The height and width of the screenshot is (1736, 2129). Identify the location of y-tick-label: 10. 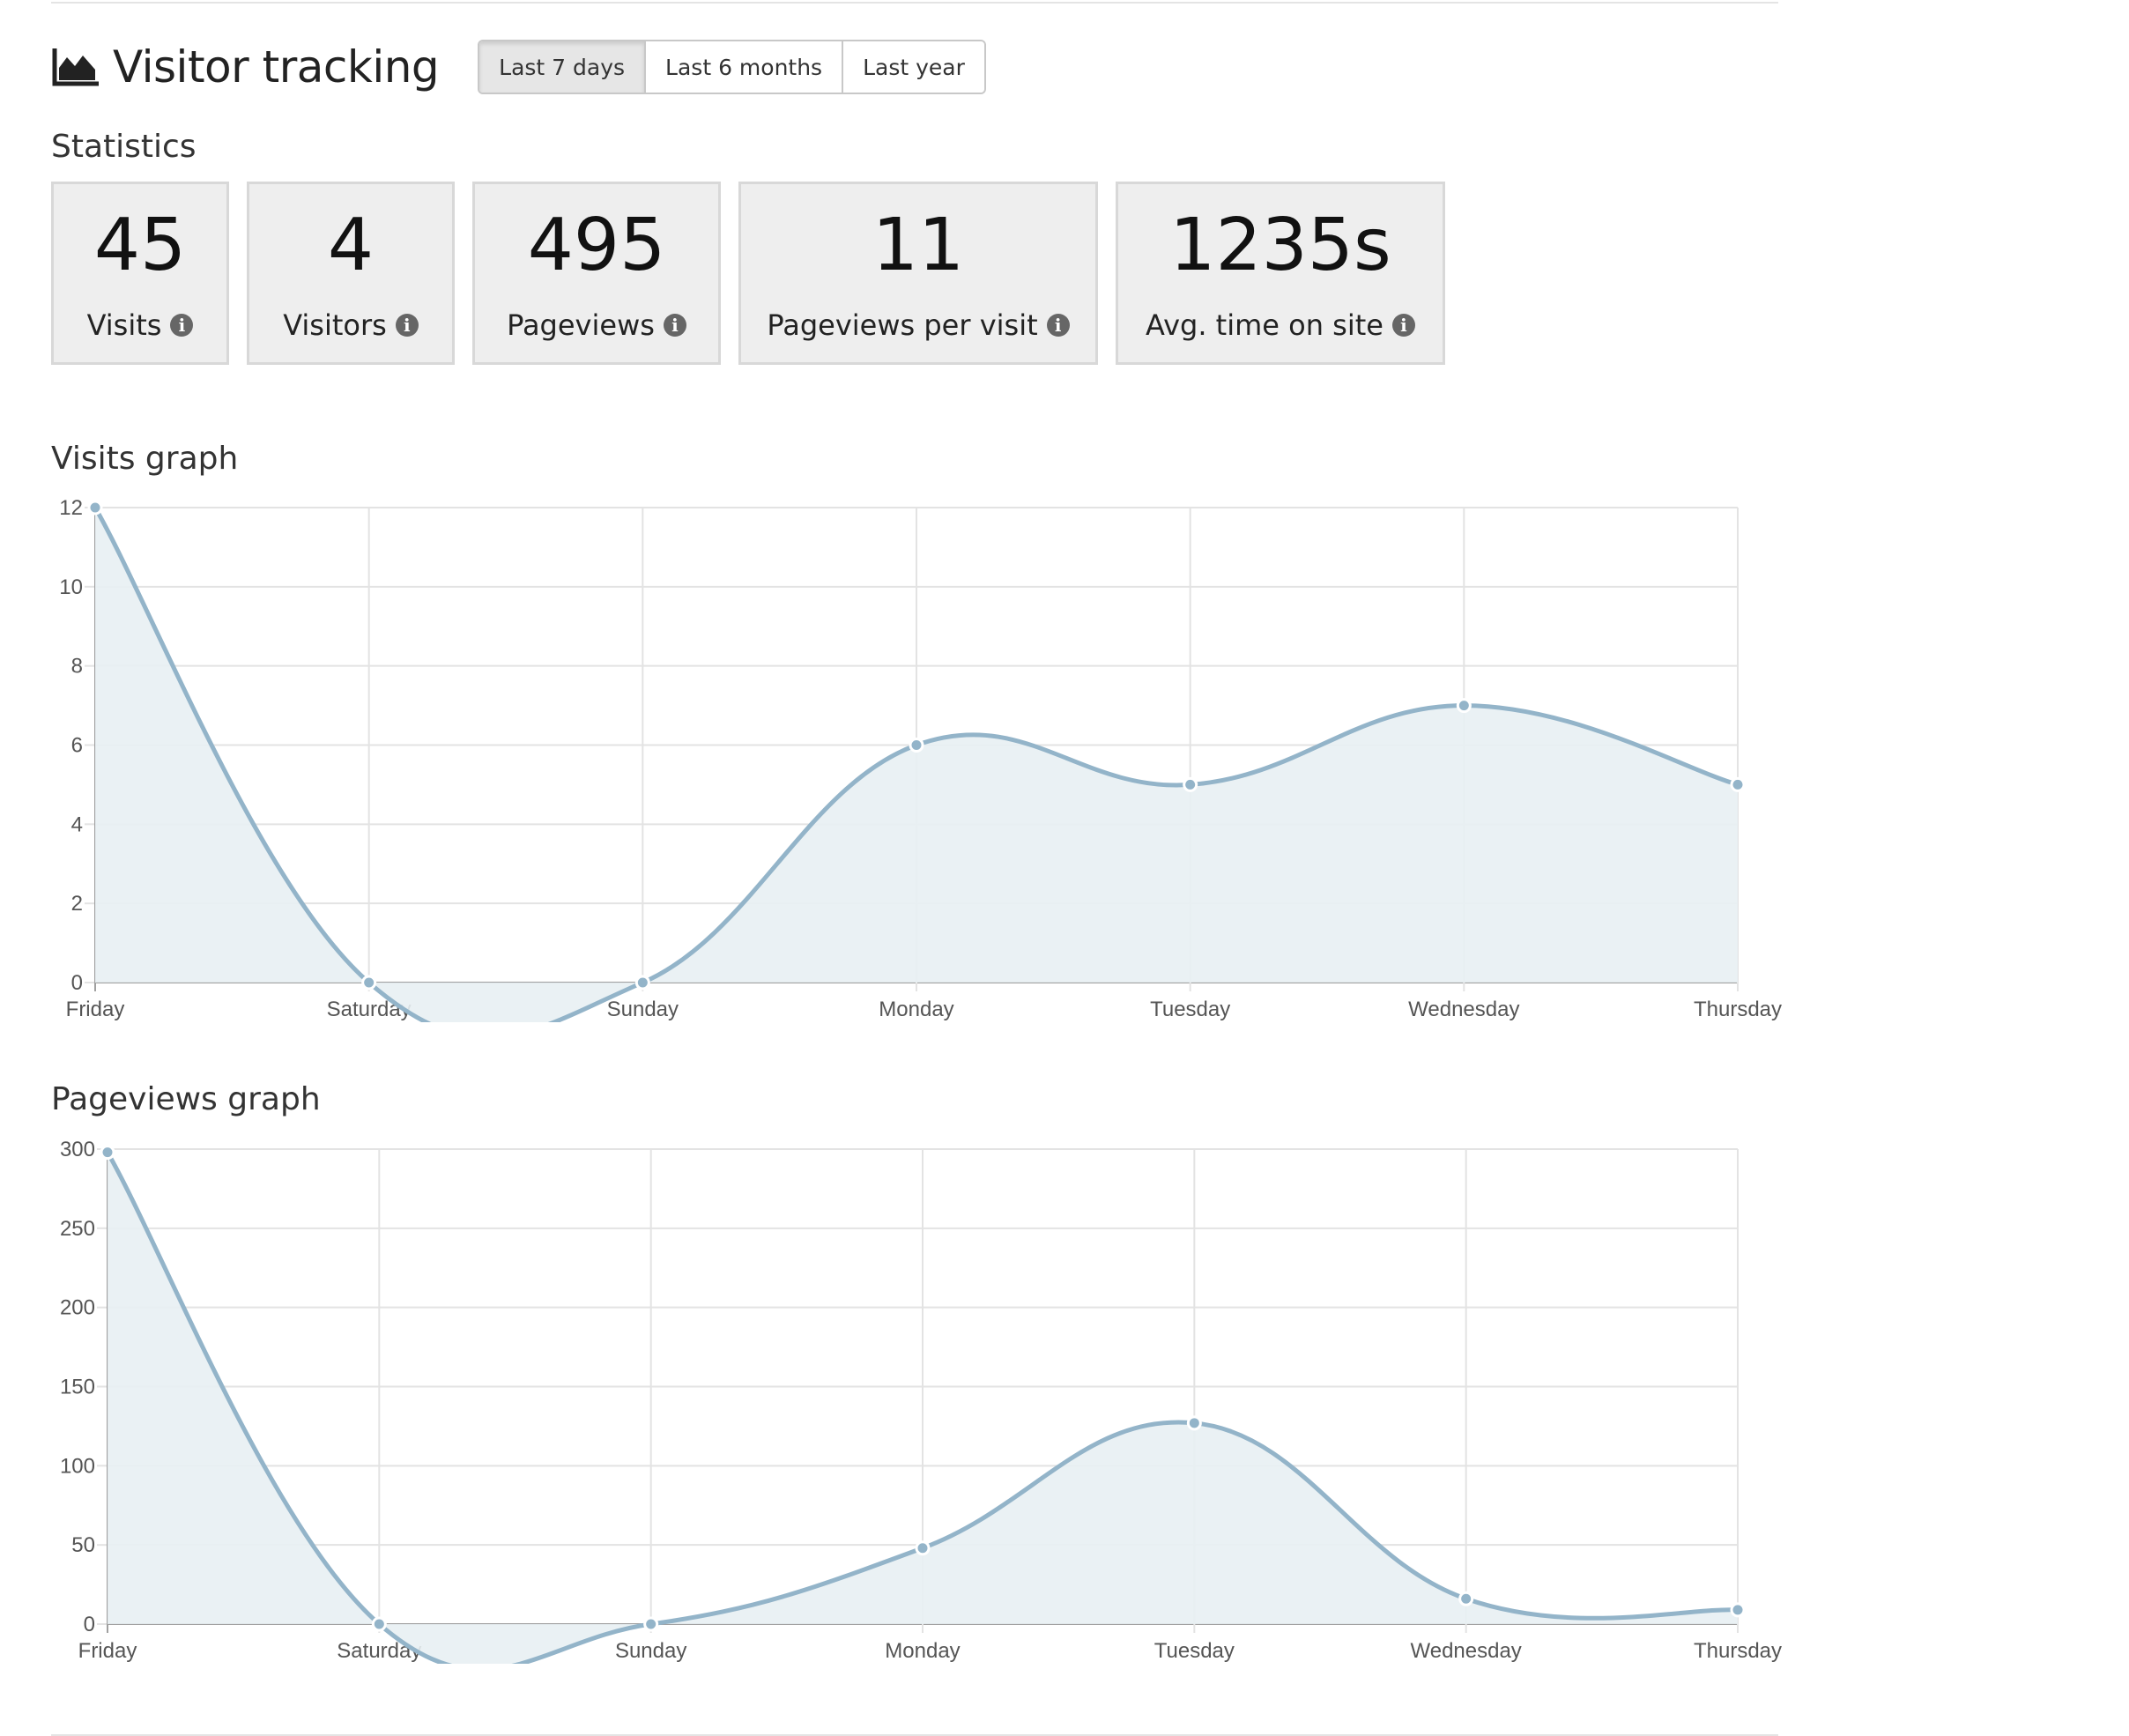
(71, 587).